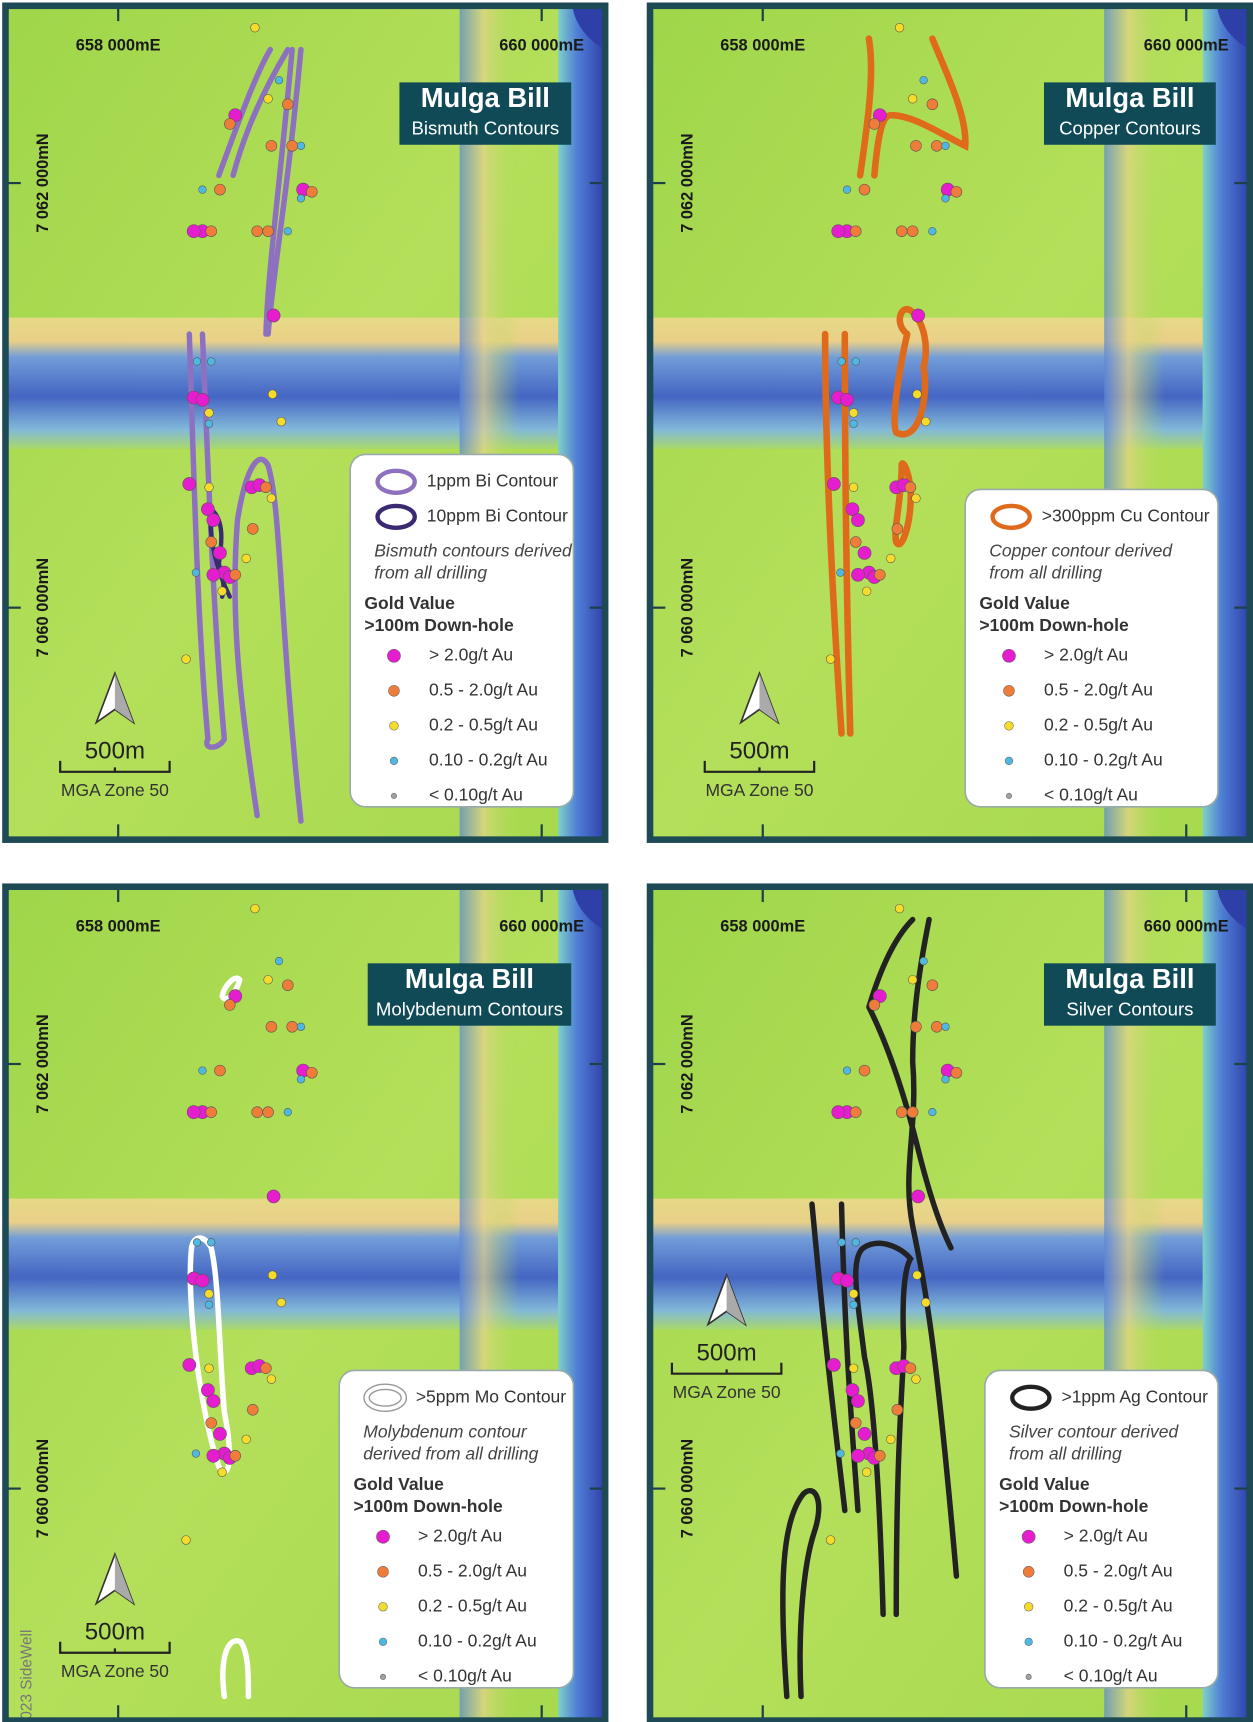 The image size is (1253, 1722). What do you see at coordinates (428, 1506) in the screenshot?
I see `legend-heading: >100m Down-hole` at bounding box center [428, 1506].